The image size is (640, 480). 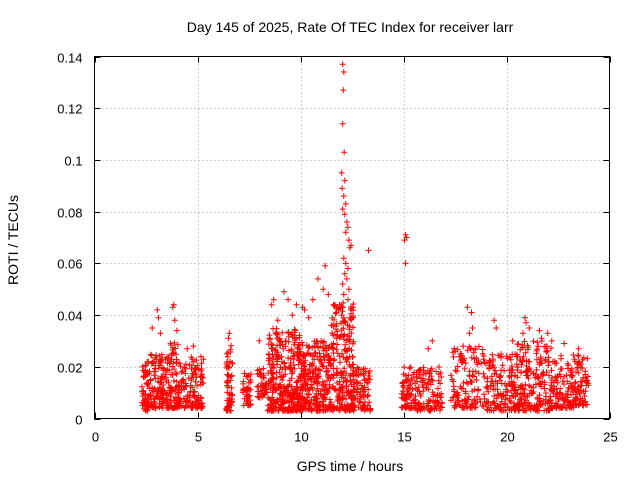 What do you see at coordinates (507, 437) in the screenshot?
I see `x-tick-label: 20` at bounding box center [507, 437].